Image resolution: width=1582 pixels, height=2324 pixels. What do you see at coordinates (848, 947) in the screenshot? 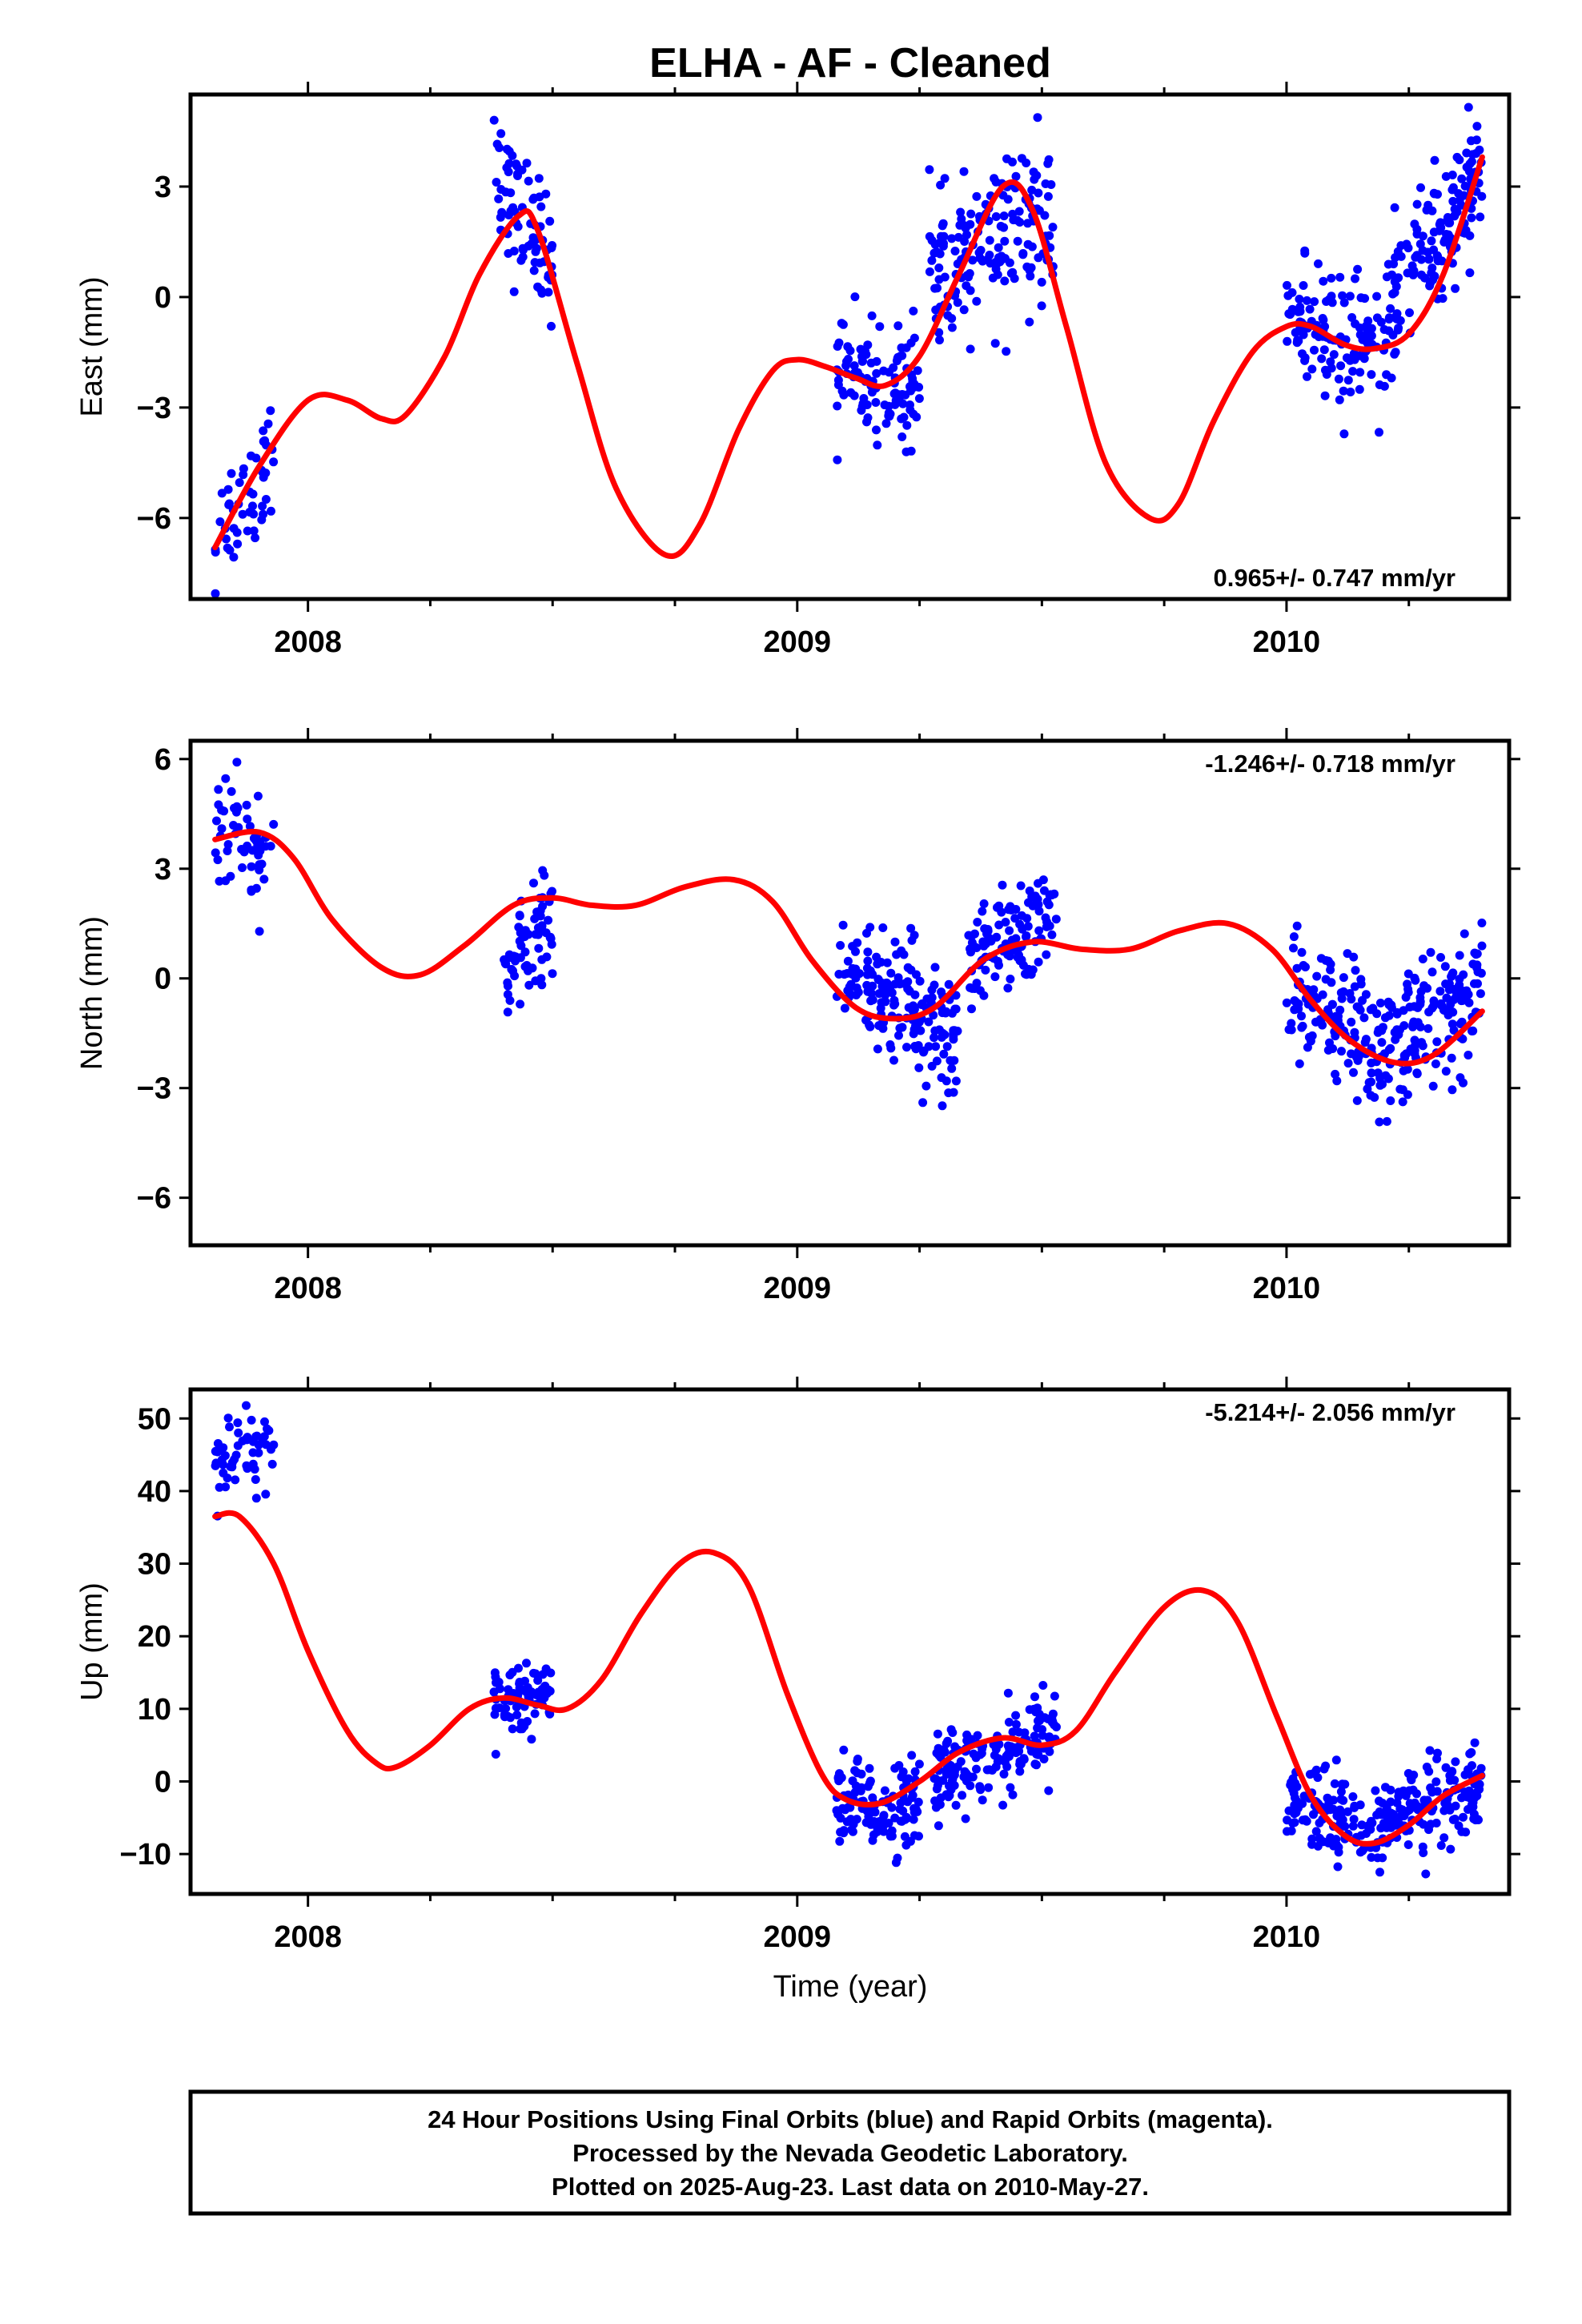
I see `north-model-curve` at bounding box center [848, 947].